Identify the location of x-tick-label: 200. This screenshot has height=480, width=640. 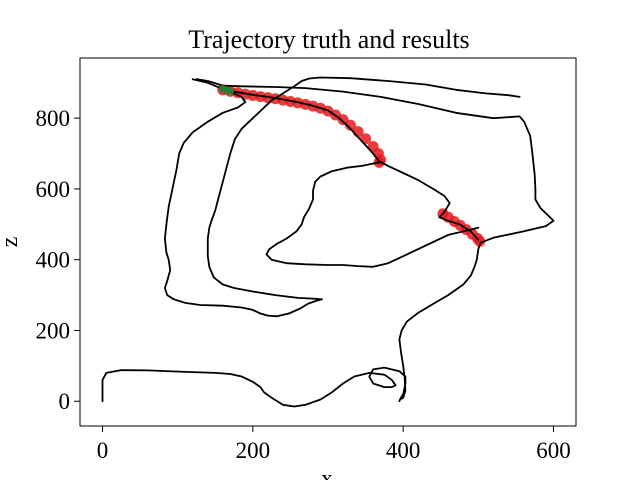
(253, 450).